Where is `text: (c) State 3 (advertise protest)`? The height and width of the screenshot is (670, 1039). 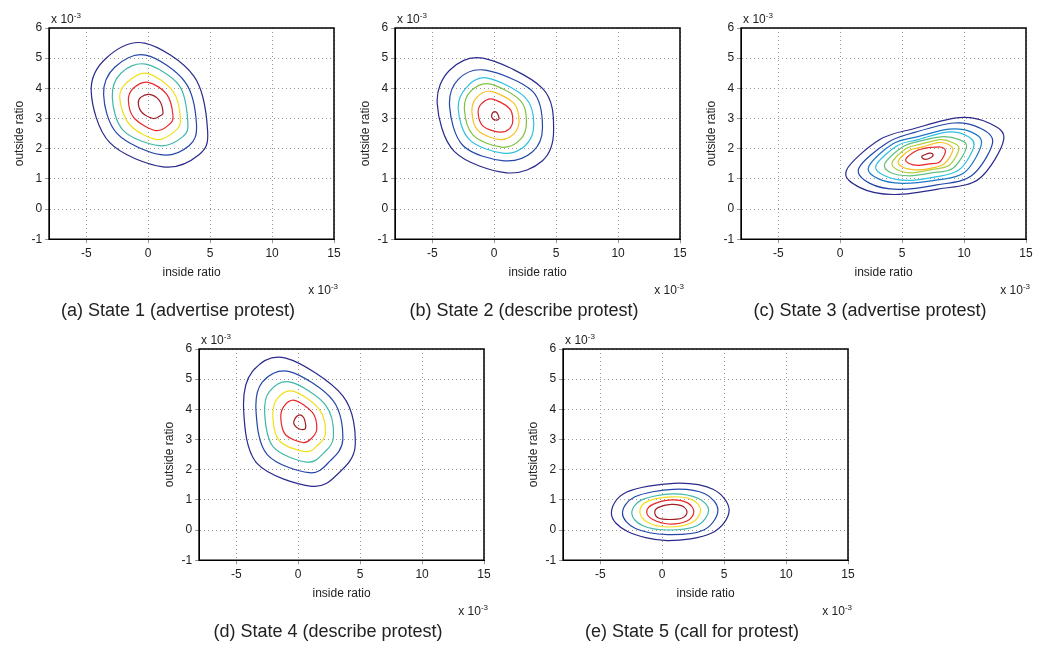
text: (c) State 3 (advertise protest) is located at coordinates (870, 310).